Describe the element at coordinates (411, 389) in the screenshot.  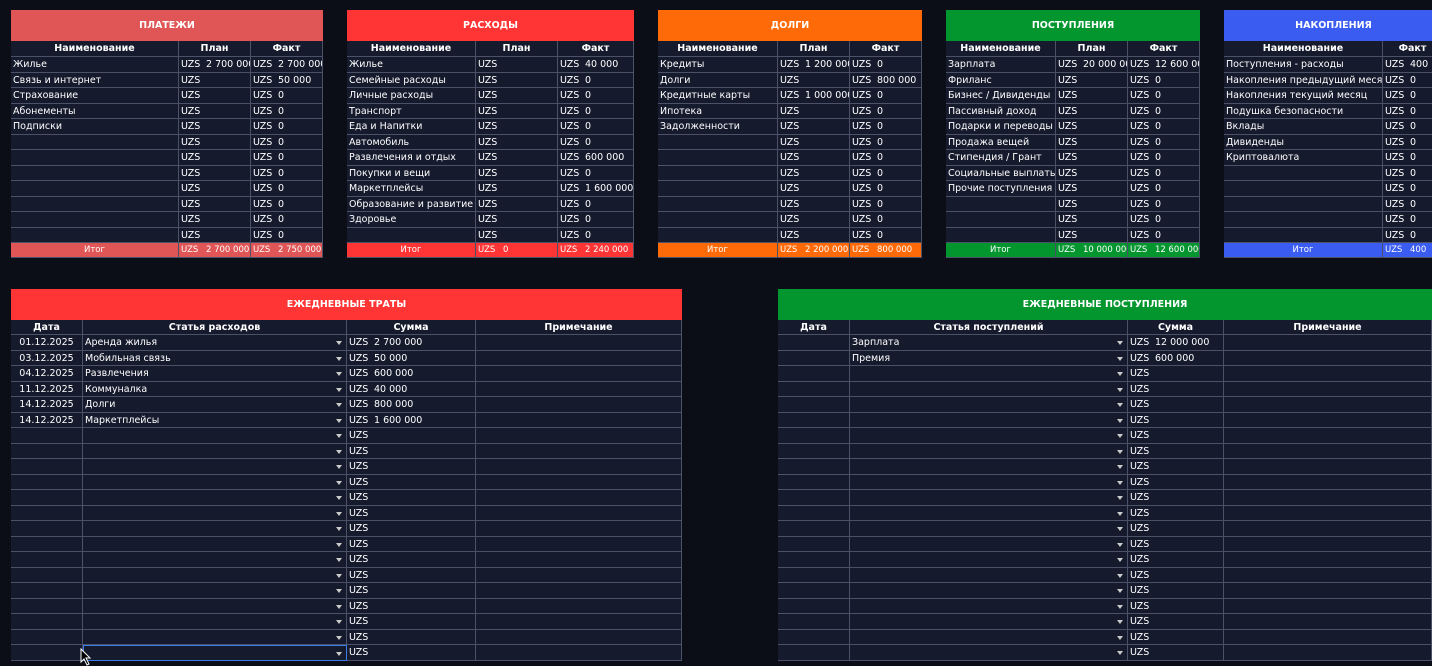
I see `money-cell: UZS 40 000` at that location.